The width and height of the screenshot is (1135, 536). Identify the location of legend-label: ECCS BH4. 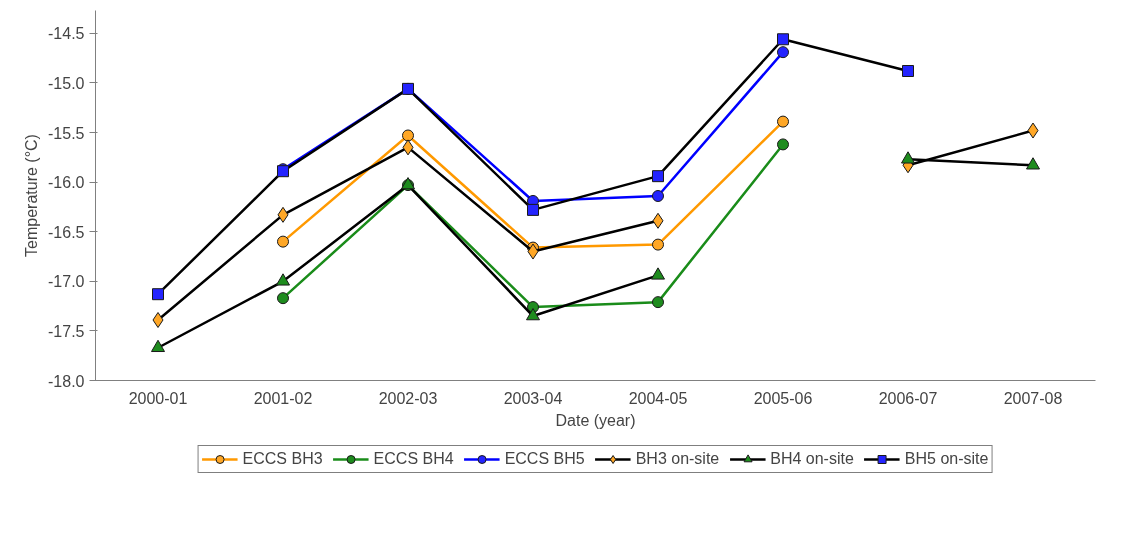
(413, 459).